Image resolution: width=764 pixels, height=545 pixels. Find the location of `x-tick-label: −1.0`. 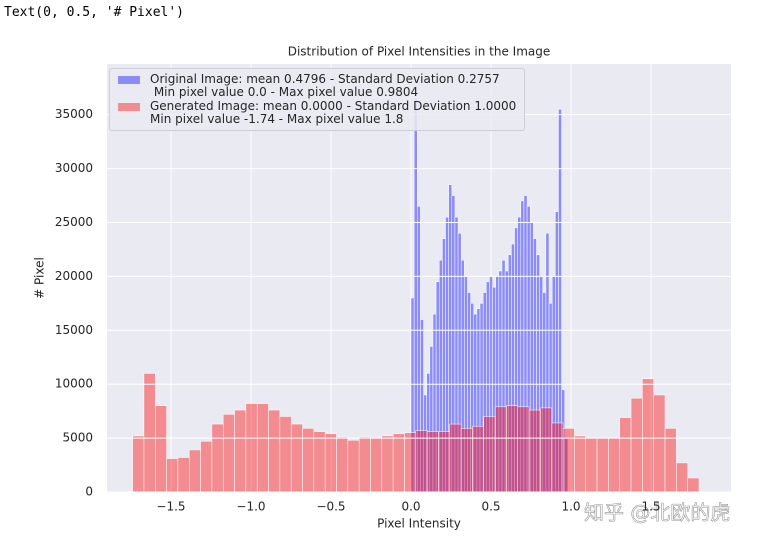

x-tick-label: −1.0 is located at coordinates (250, 507).